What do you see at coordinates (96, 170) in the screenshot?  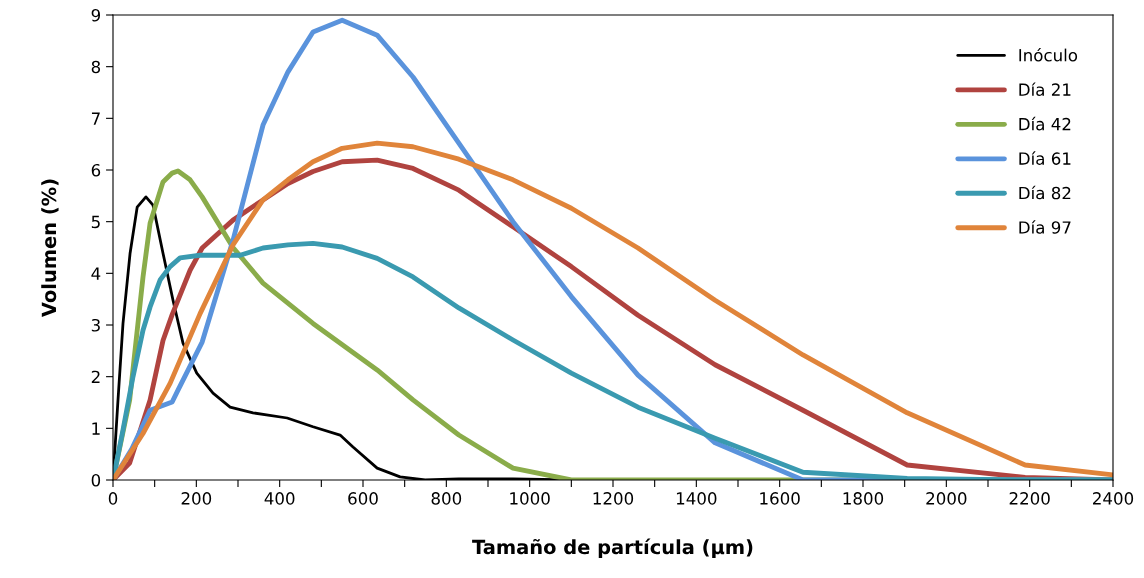 I see `y-tick-label: 6` at bounding box center [96, 170].